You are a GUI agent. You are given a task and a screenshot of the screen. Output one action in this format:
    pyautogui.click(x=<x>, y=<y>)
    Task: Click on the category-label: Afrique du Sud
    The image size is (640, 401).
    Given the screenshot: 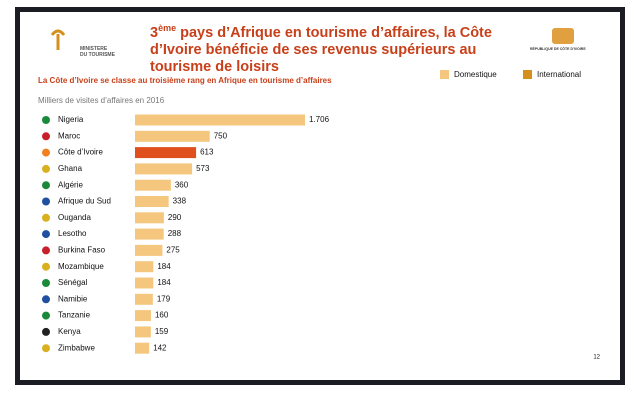 What is the action you would take?
    pyautogui.click(x=84, y=201)
    